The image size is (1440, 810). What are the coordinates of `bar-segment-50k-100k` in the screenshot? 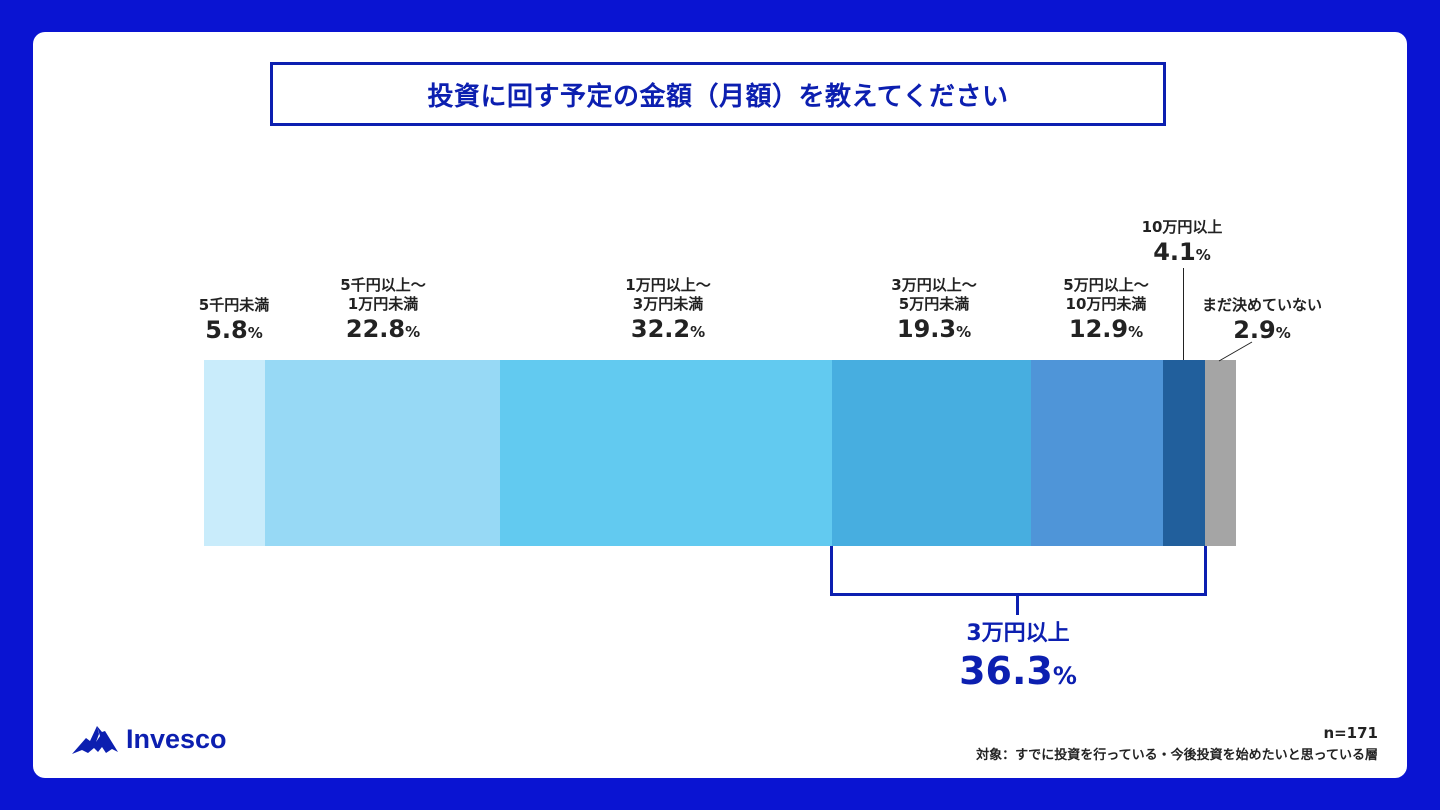 It's located at (1097, 453).